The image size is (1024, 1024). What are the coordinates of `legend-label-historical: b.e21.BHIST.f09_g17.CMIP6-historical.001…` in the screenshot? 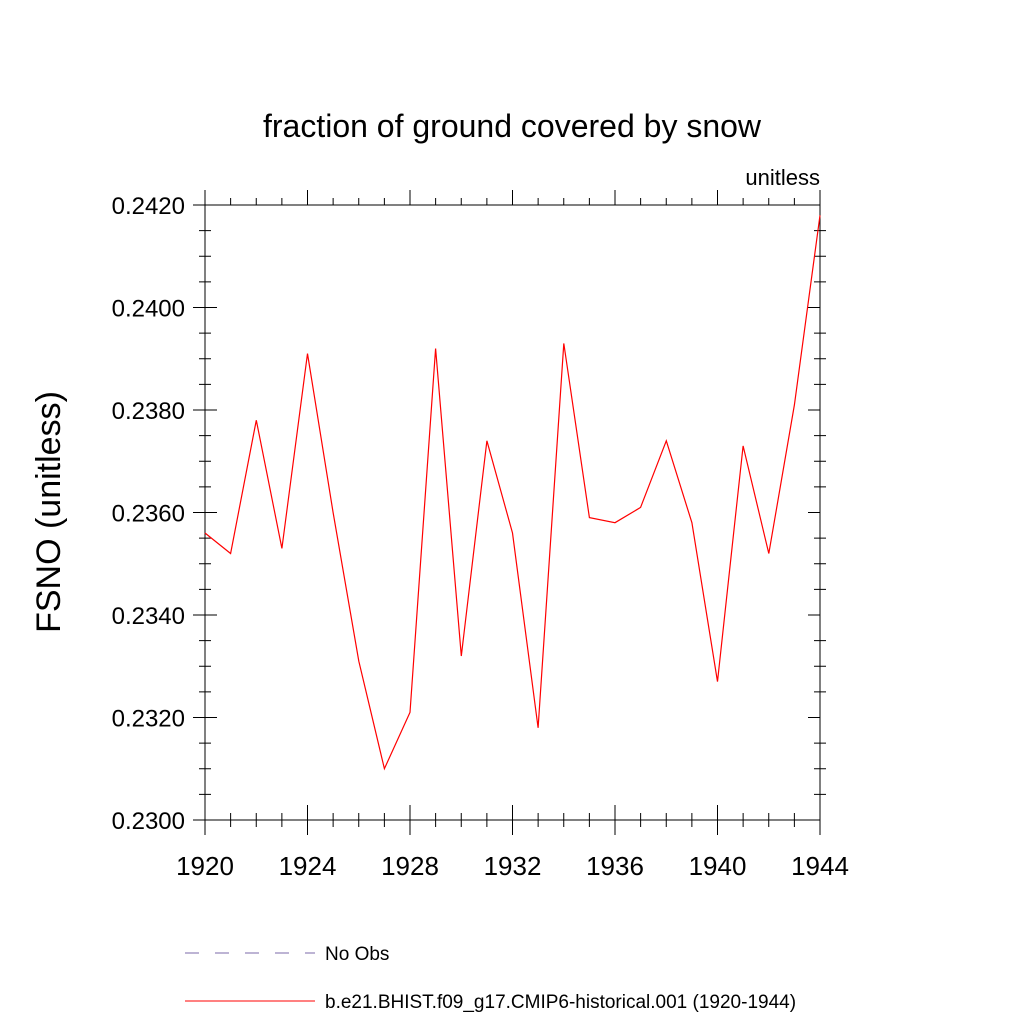 It's located at (560, 1002).